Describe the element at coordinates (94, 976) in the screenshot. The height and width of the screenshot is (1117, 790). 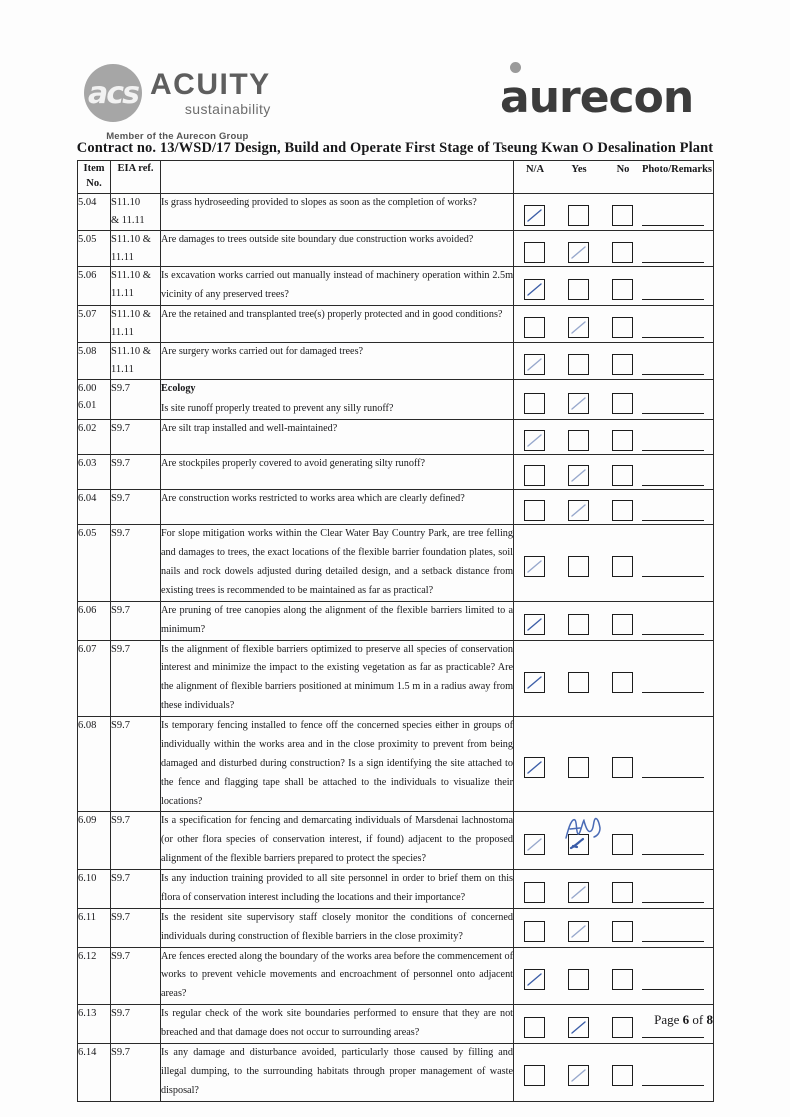
I see `cell-item-no: 6.12` at that location.